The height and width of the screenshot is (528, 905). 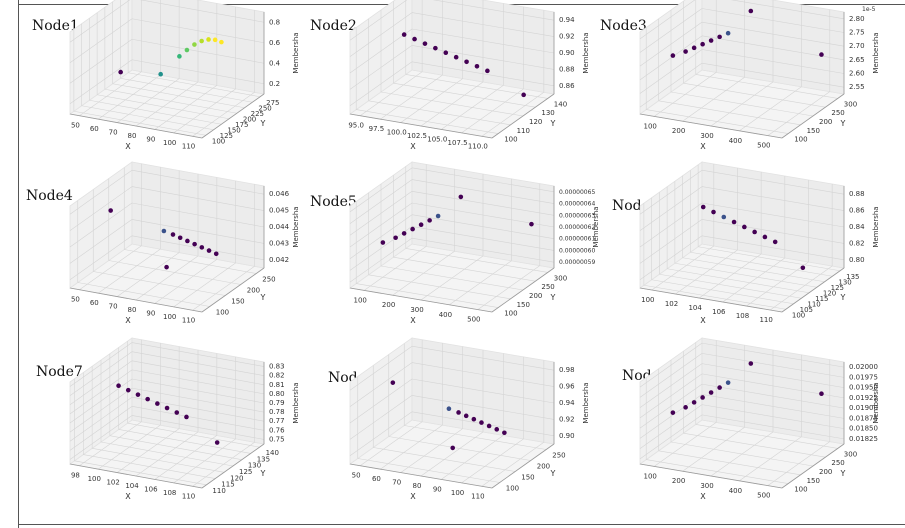 I want to click on z-tick-label: 2.60, so click(x=857, y=74).